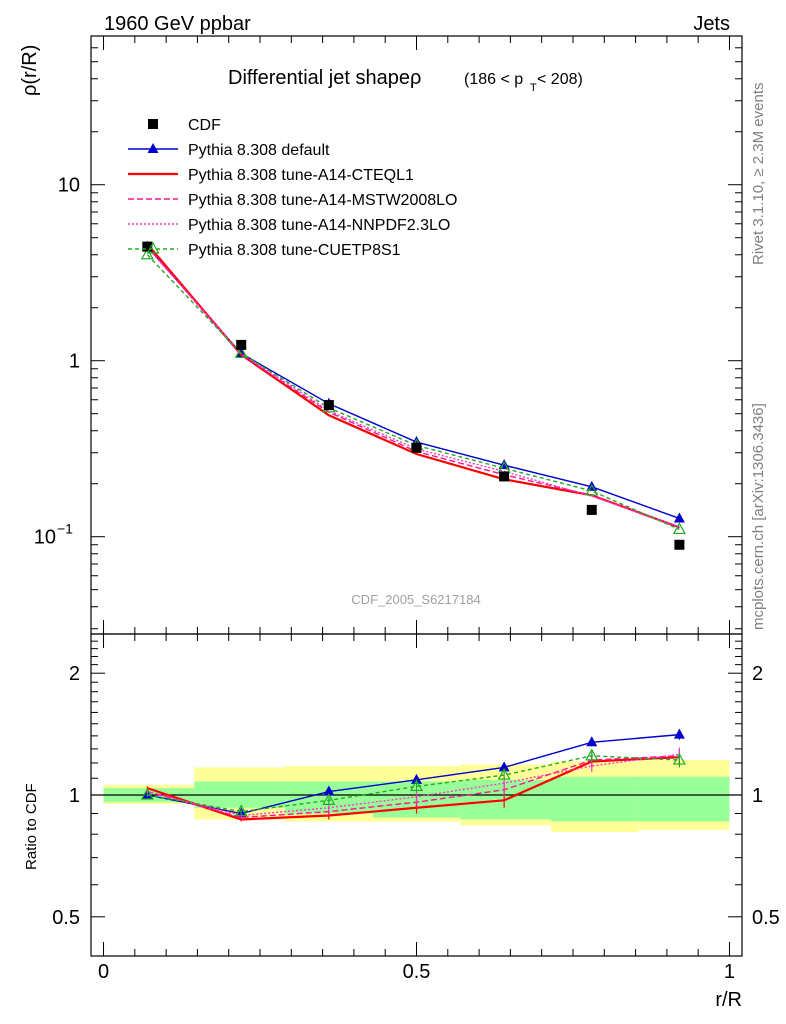 The width and height of the screenshot is (786, 1024). I want to click on title-range-start: (186 < p, so click(493, 79).